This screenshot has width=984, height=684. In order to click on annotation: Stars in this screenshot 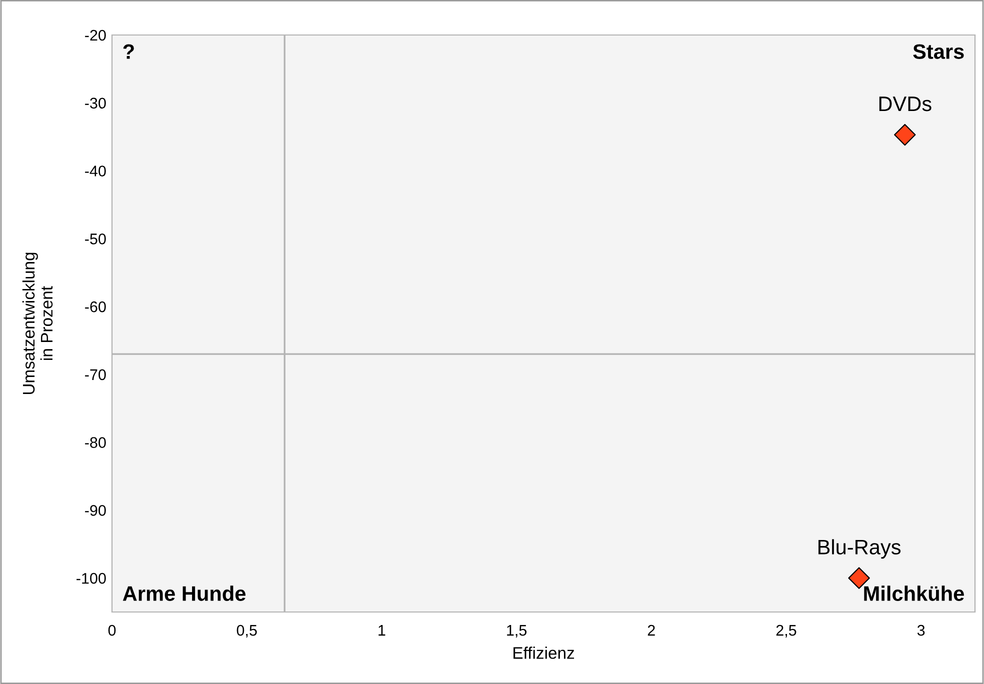, I will do `click(938, 51)`.